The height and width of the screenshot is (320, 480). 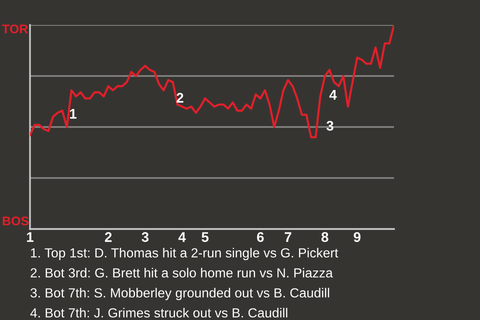 What do you see at coordinates (108, 237) in the screenshot?
I see `x-tick-label: 2` at bounding box center [108, 237].